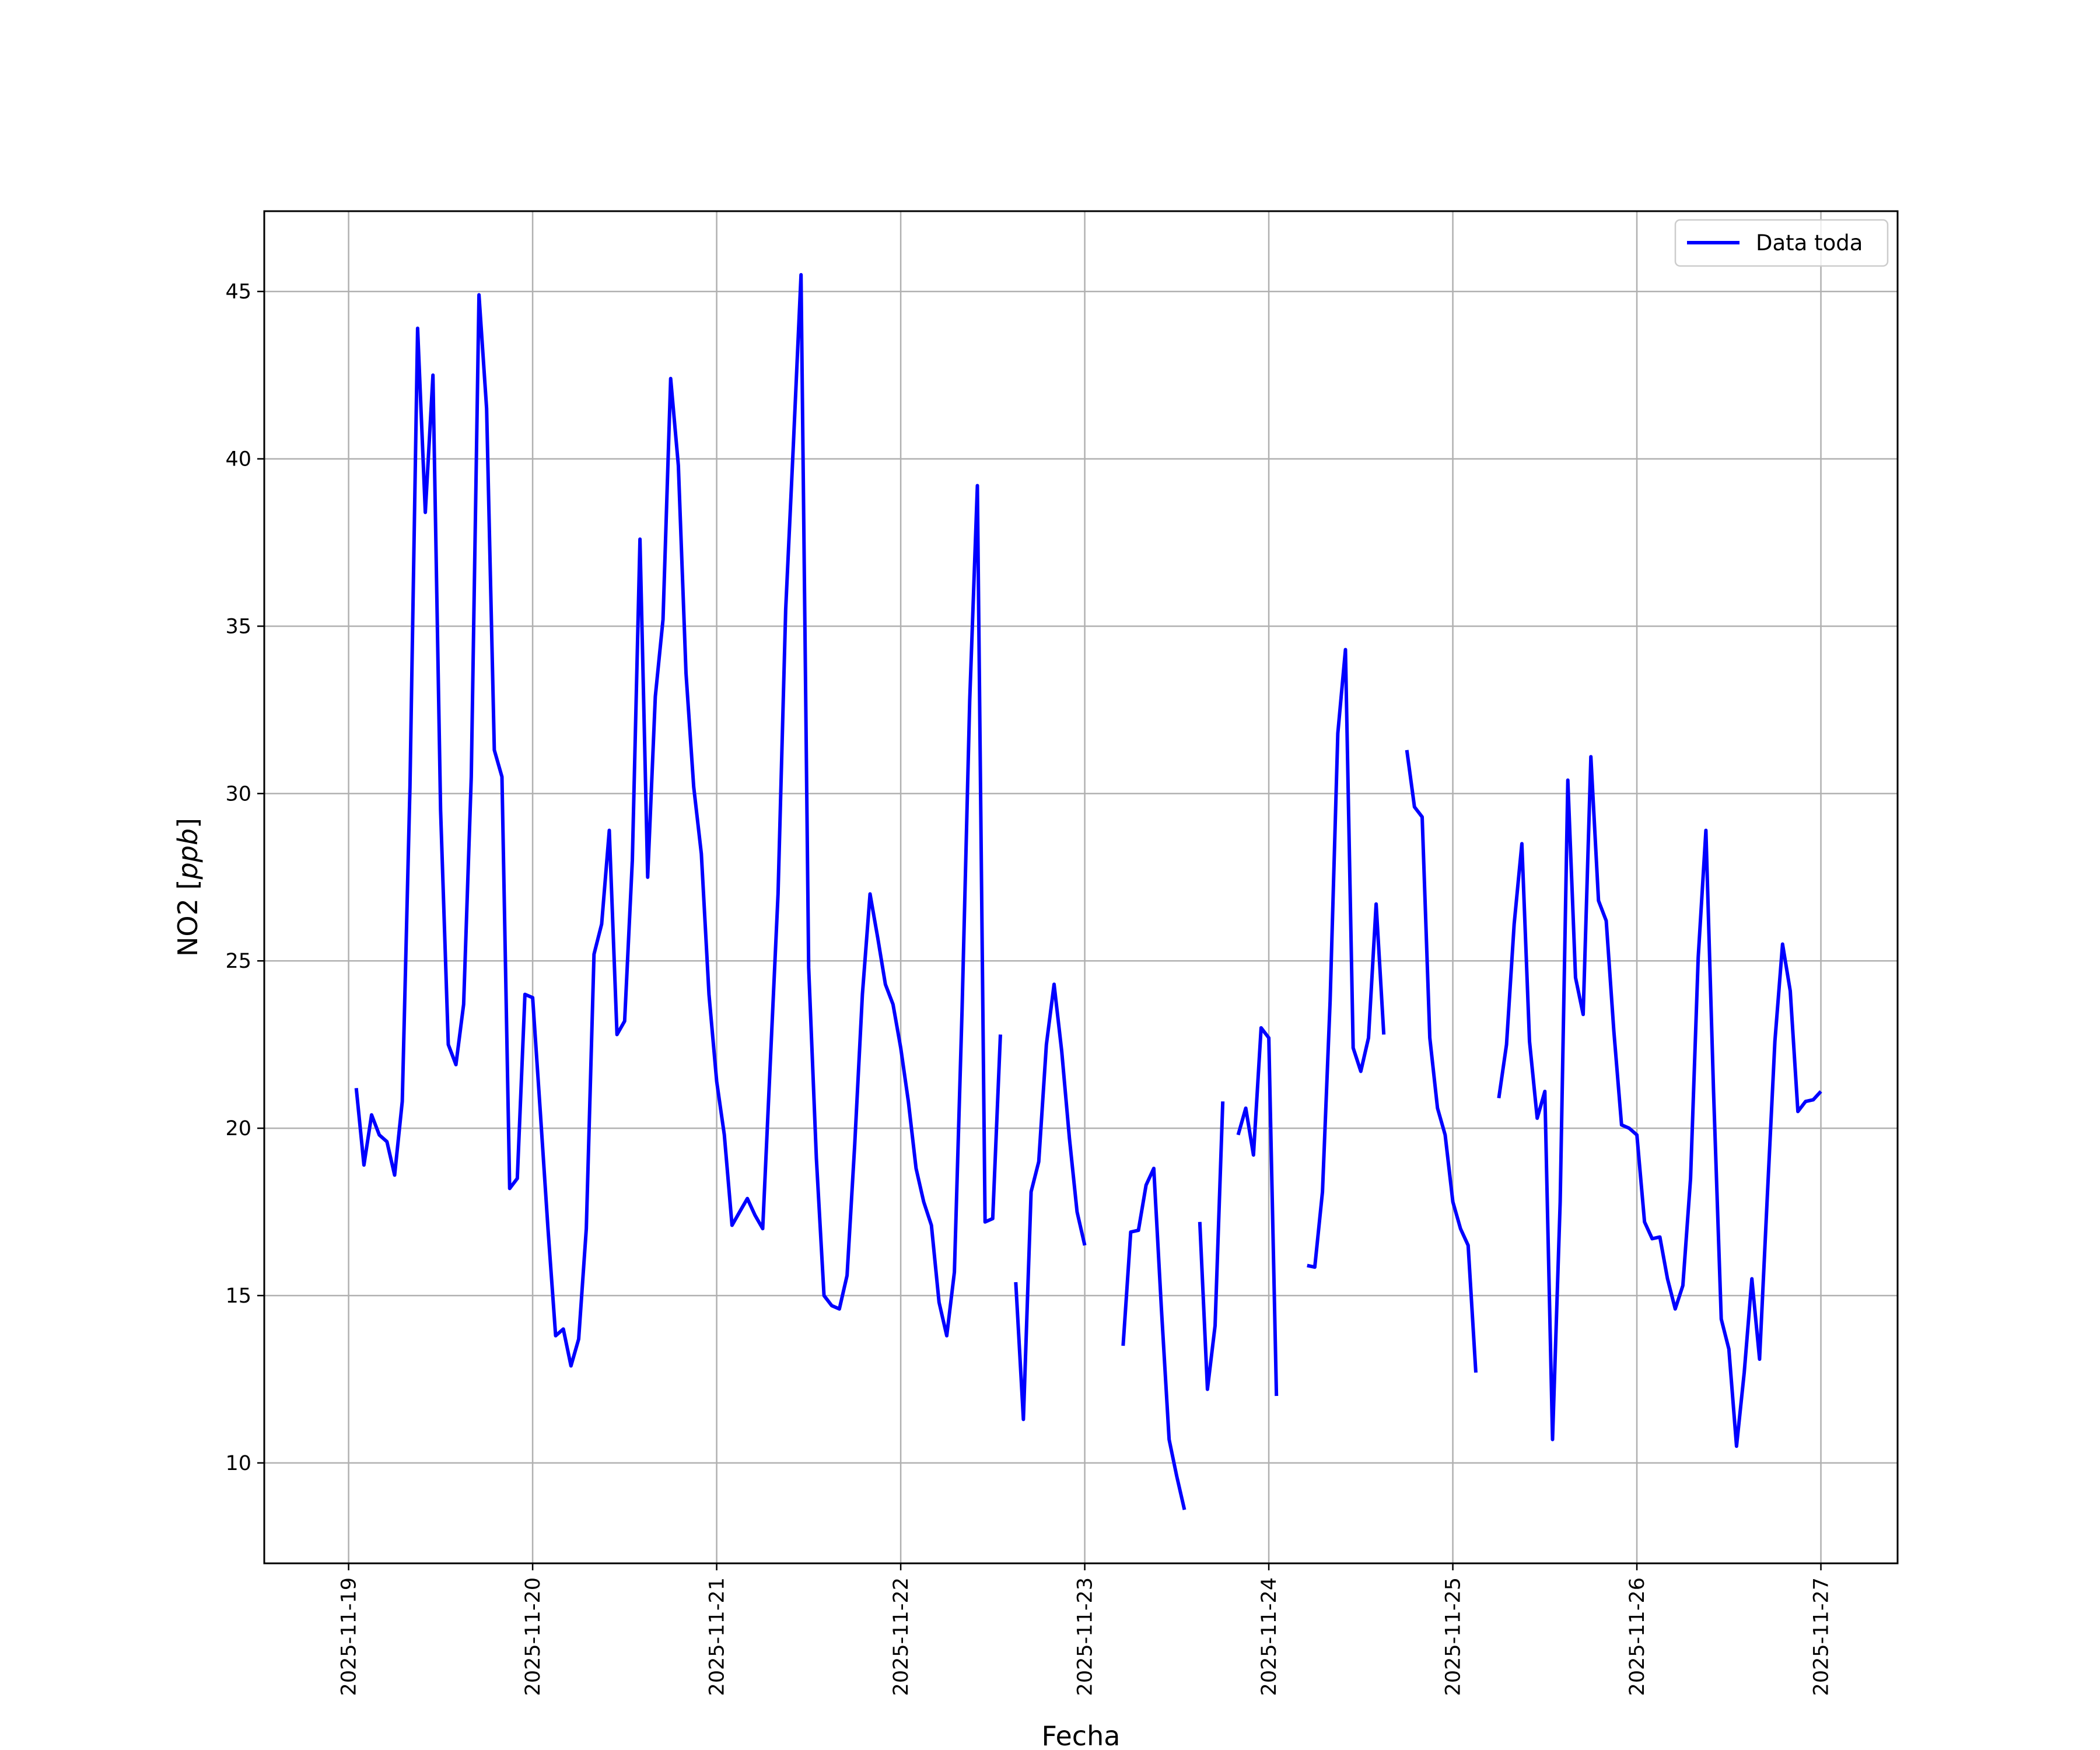  I want to click on x-tick-label: 2025-11-22, so click(901, 1636).